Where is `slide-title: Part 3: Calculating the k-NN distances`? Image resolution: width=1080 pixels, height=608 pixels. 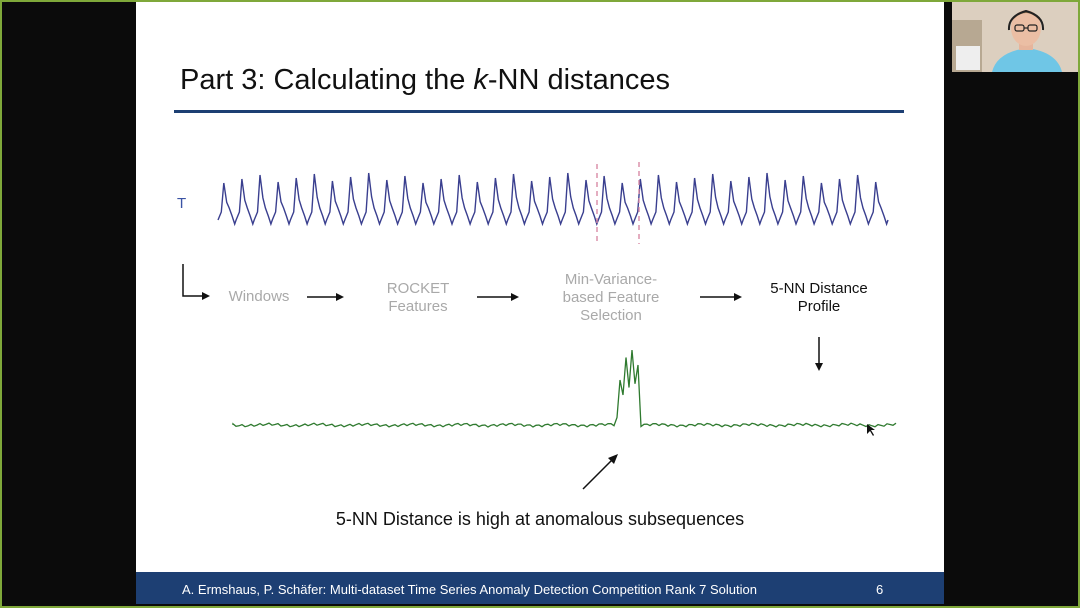 slide-title: Part 3: Calculating the k-NN distances is located at coordinates (425, 80).